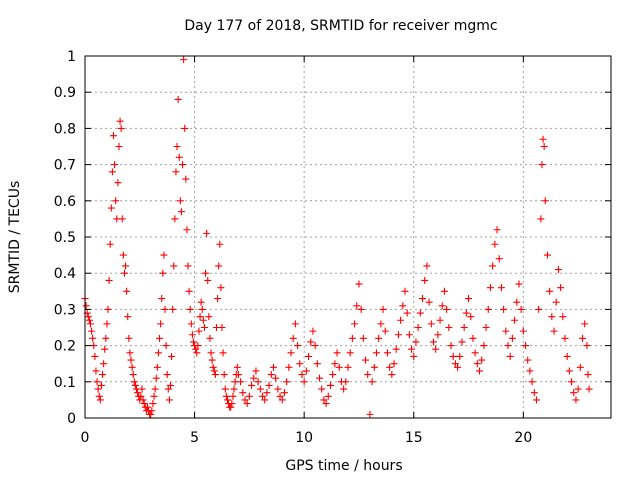  I want to click on y-tick-label: 0.6, so click(65, 202).